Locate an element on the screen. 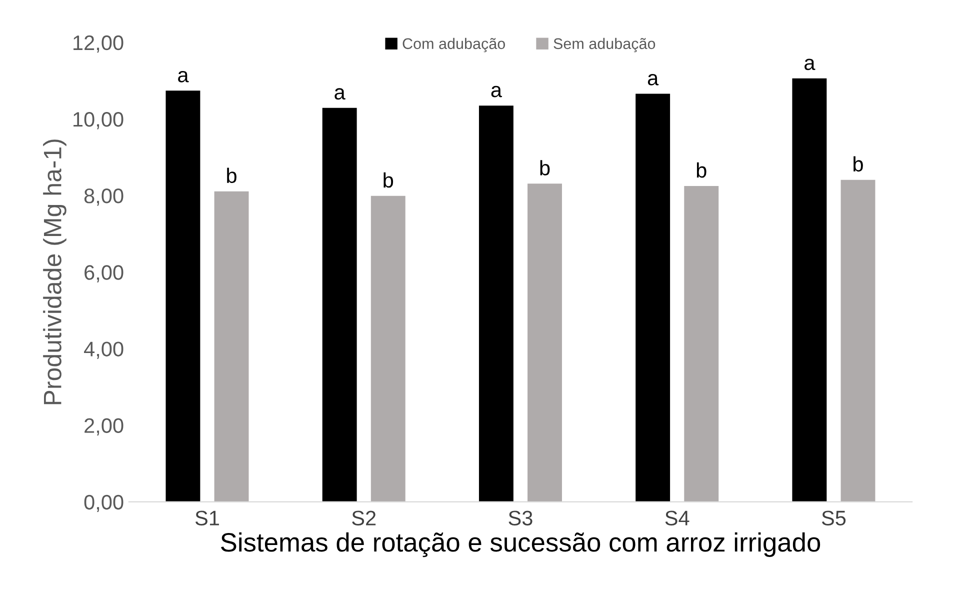 The image size is (955, 589). y-tick-label: 0,00 is located at coordinates (104, 503).